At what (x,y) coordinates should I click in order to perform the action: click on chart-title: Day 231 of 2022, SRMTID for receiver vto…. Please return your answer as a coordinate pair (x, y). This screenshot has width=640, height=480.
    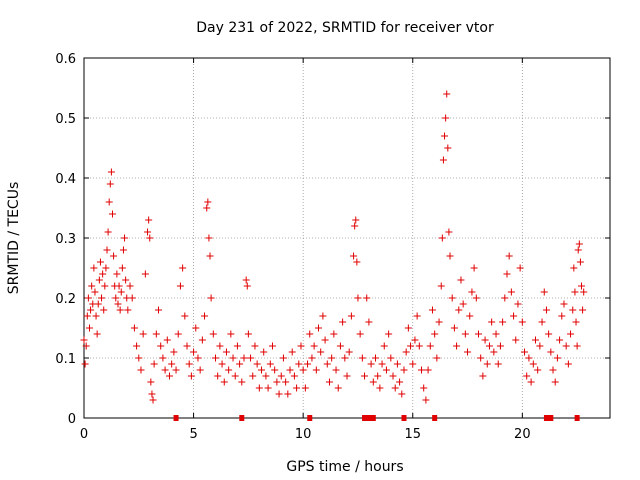
    Looking at the image, I should click on (345, 28).